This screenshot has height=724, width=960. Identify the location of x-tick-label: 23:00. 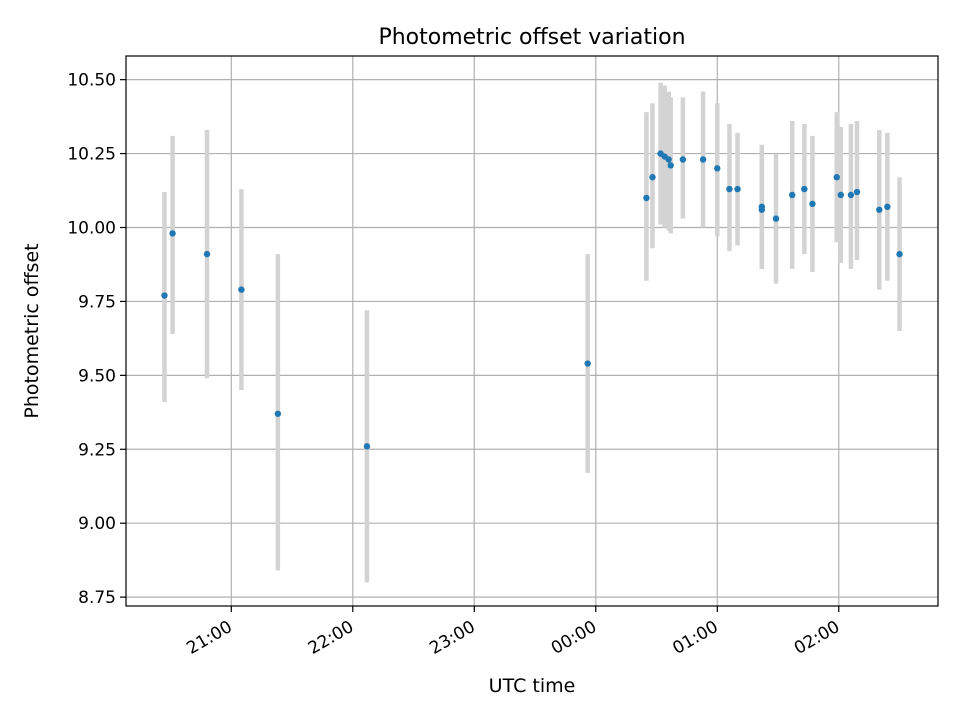
(452, 638).